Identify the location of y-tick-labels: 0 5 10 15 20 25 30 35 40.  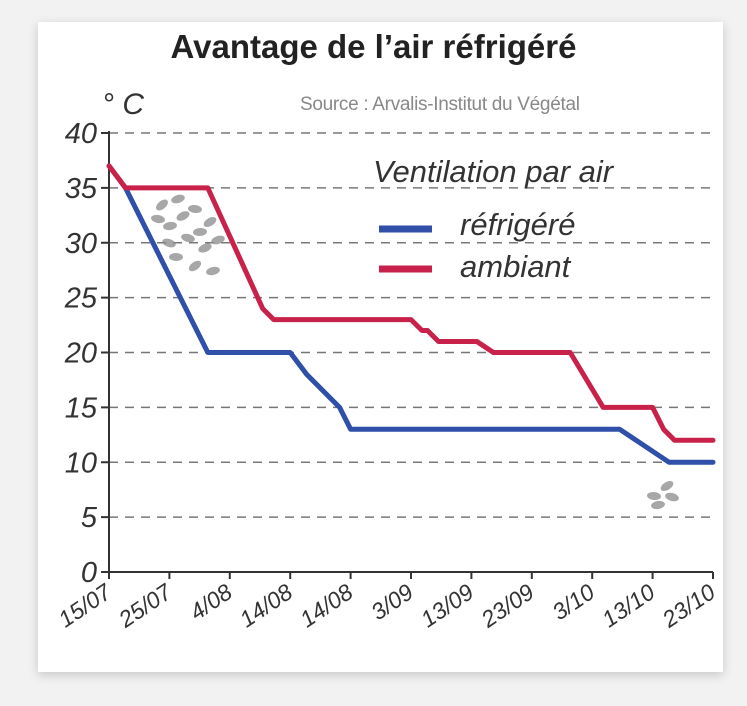
(81, 353).